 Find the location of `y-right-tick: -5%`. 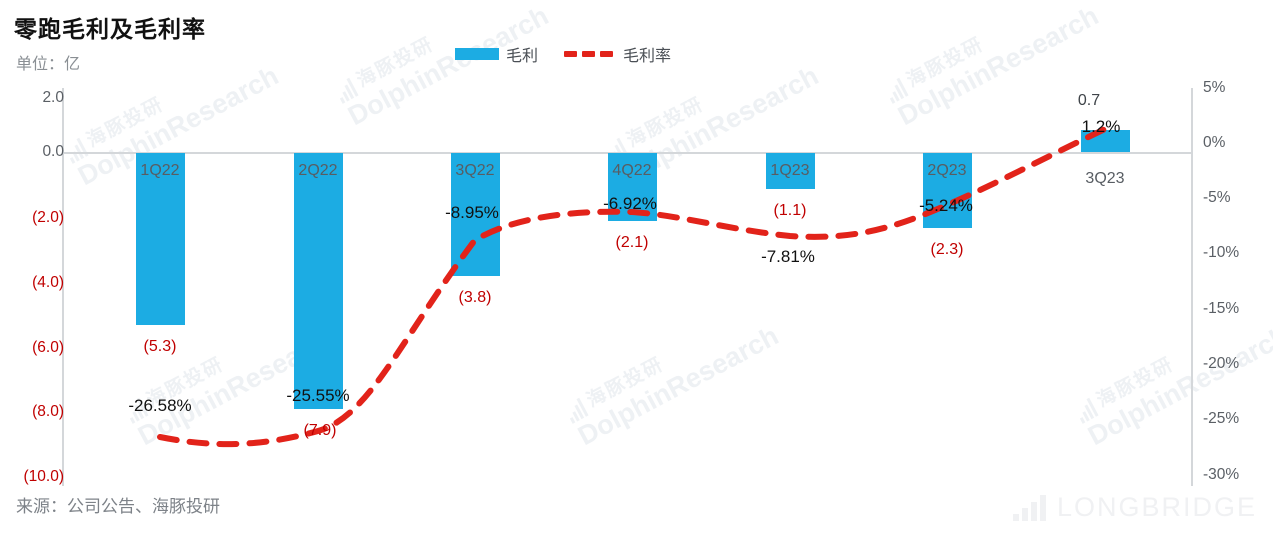

y-right-tick: -5% is located at coordinates (1217, 197).